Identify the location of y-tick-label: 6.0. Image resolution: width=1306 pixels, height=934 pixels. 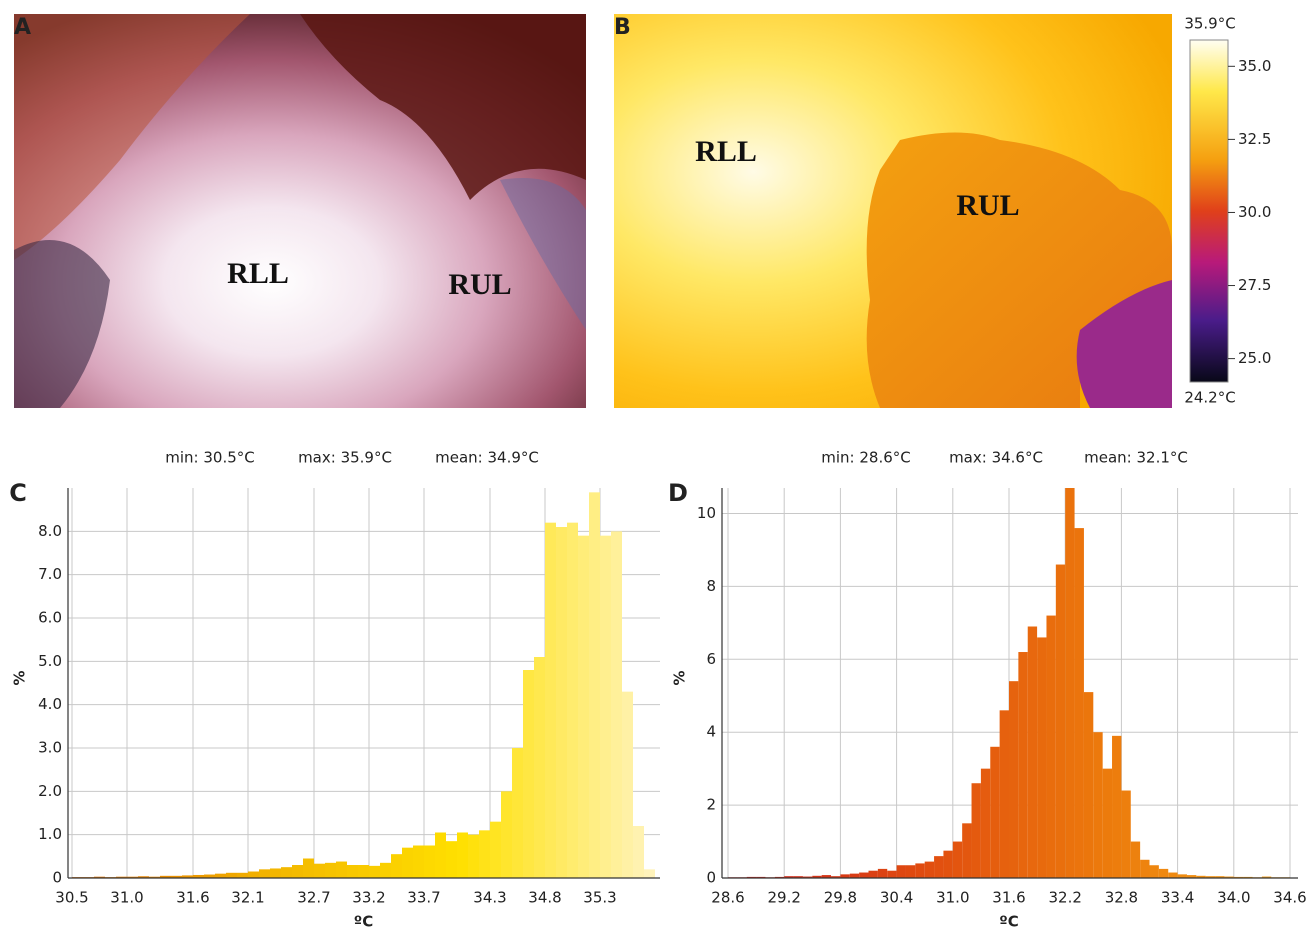
(50, 618).